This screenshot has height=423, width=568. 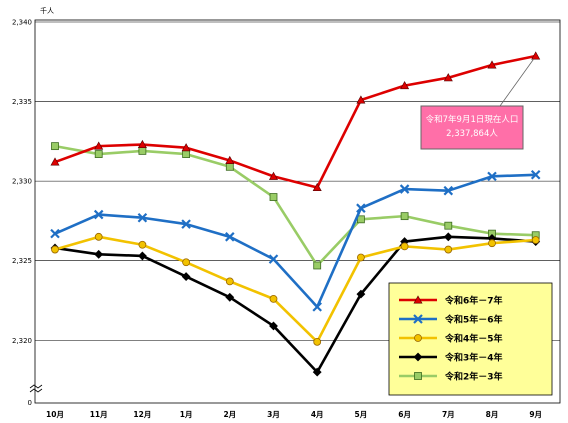 What do you see at coordinates (22, 182) in the screenshot?
I see `y-tick-label: 2,330` at bounding box center [22, 182].